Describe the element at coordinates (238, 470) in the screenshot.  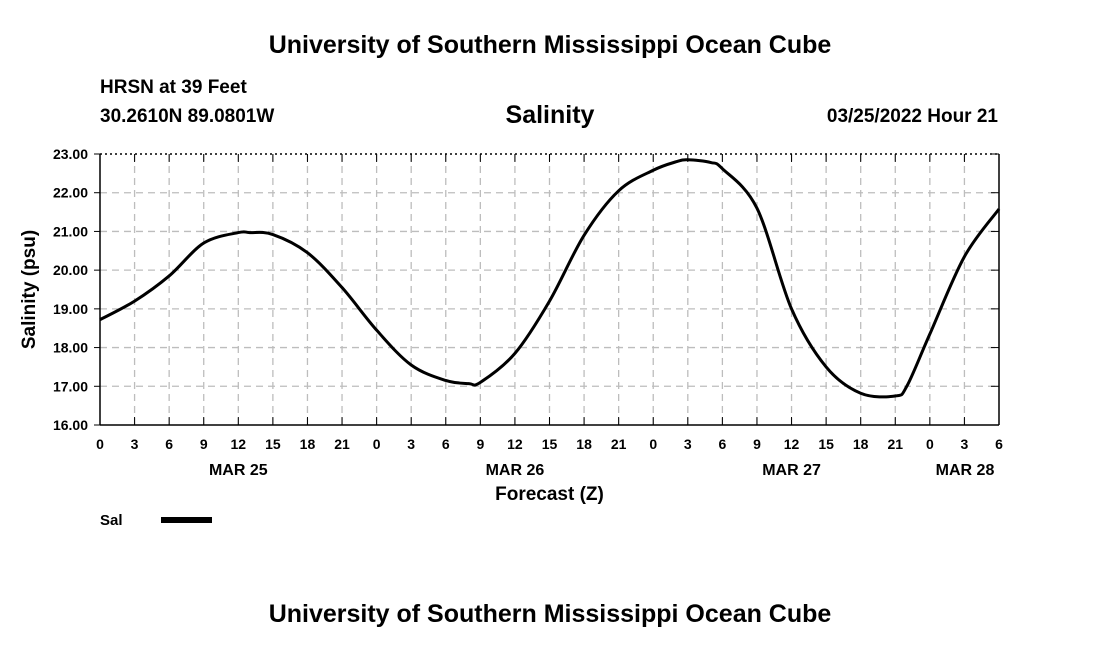
I see `day-label: MAR 25` at that location.